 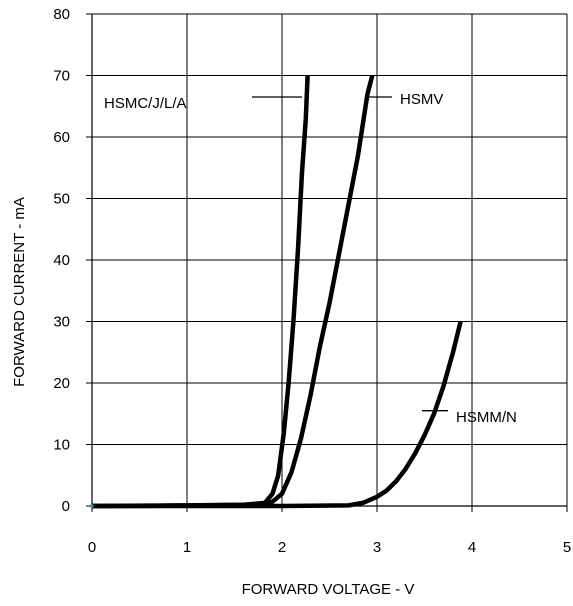 What do you see at coordinates (567, 547) in the screenshot?
I see `x-tick-label: 5` at bounding box center [567, 547].